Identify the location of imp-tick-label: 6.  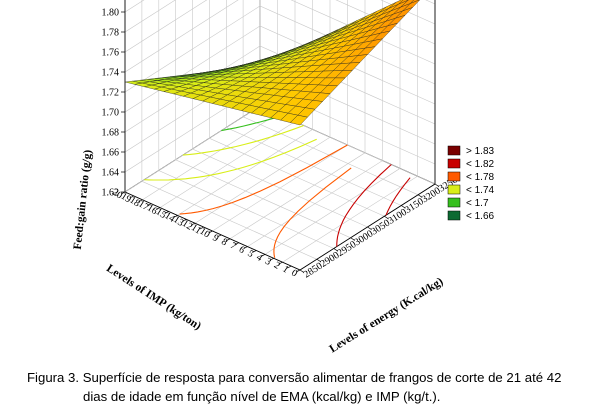
(242, 250).